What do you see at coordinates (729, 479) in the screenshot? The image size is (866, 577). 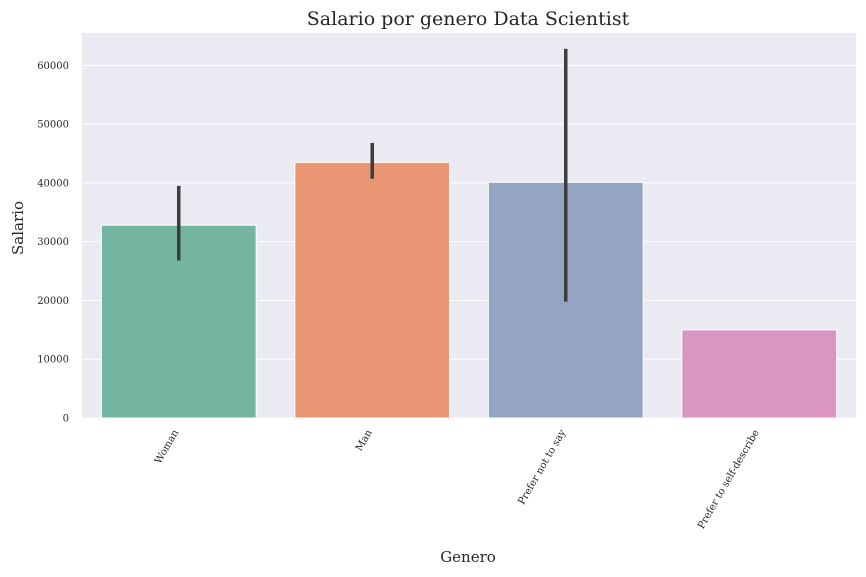 I see `x-tick-label: Prefer to self-describe` at bounding box center [729, 479].